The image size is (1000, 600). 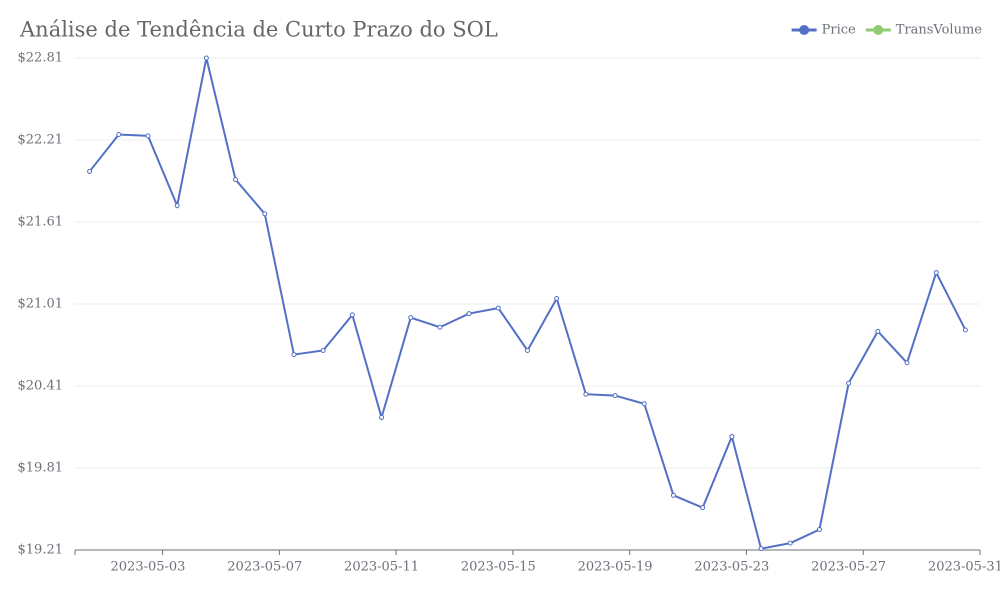 What do you see at coordinates (148, 567) in the screenshot?
I see `x-tick-label: 2023-05-03` at bounding box center [148, 567].